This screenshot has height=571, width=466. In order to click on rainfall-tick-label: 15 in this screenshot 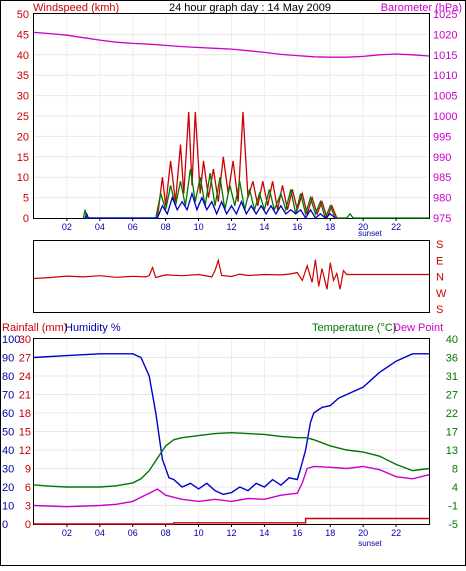, I will do `click(25, 433)`.